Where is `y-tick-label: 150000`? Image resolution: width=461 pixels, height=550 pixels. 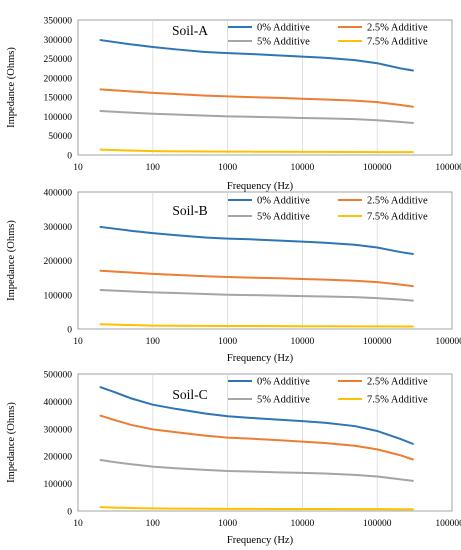
y-tick-label: 150000 is located at coordinates (58, 99).